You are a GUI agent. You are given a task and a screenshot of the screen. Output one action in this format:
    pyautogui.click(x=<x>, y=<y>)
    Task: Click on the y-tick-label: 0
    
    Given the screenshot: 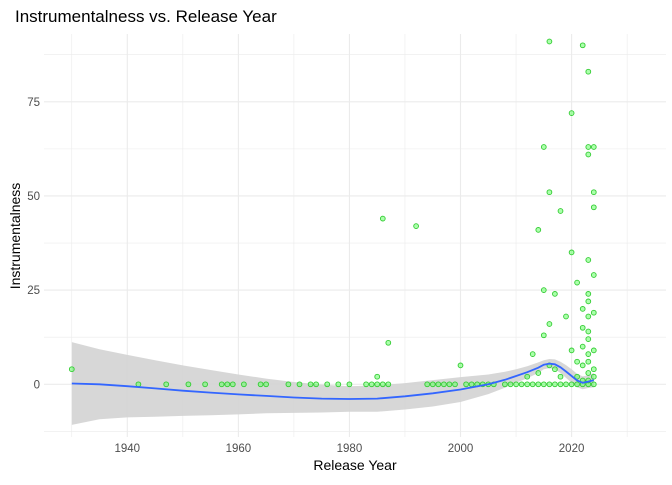 What is the action you would take?
    pyautogui.click(x=37, y=385)
    